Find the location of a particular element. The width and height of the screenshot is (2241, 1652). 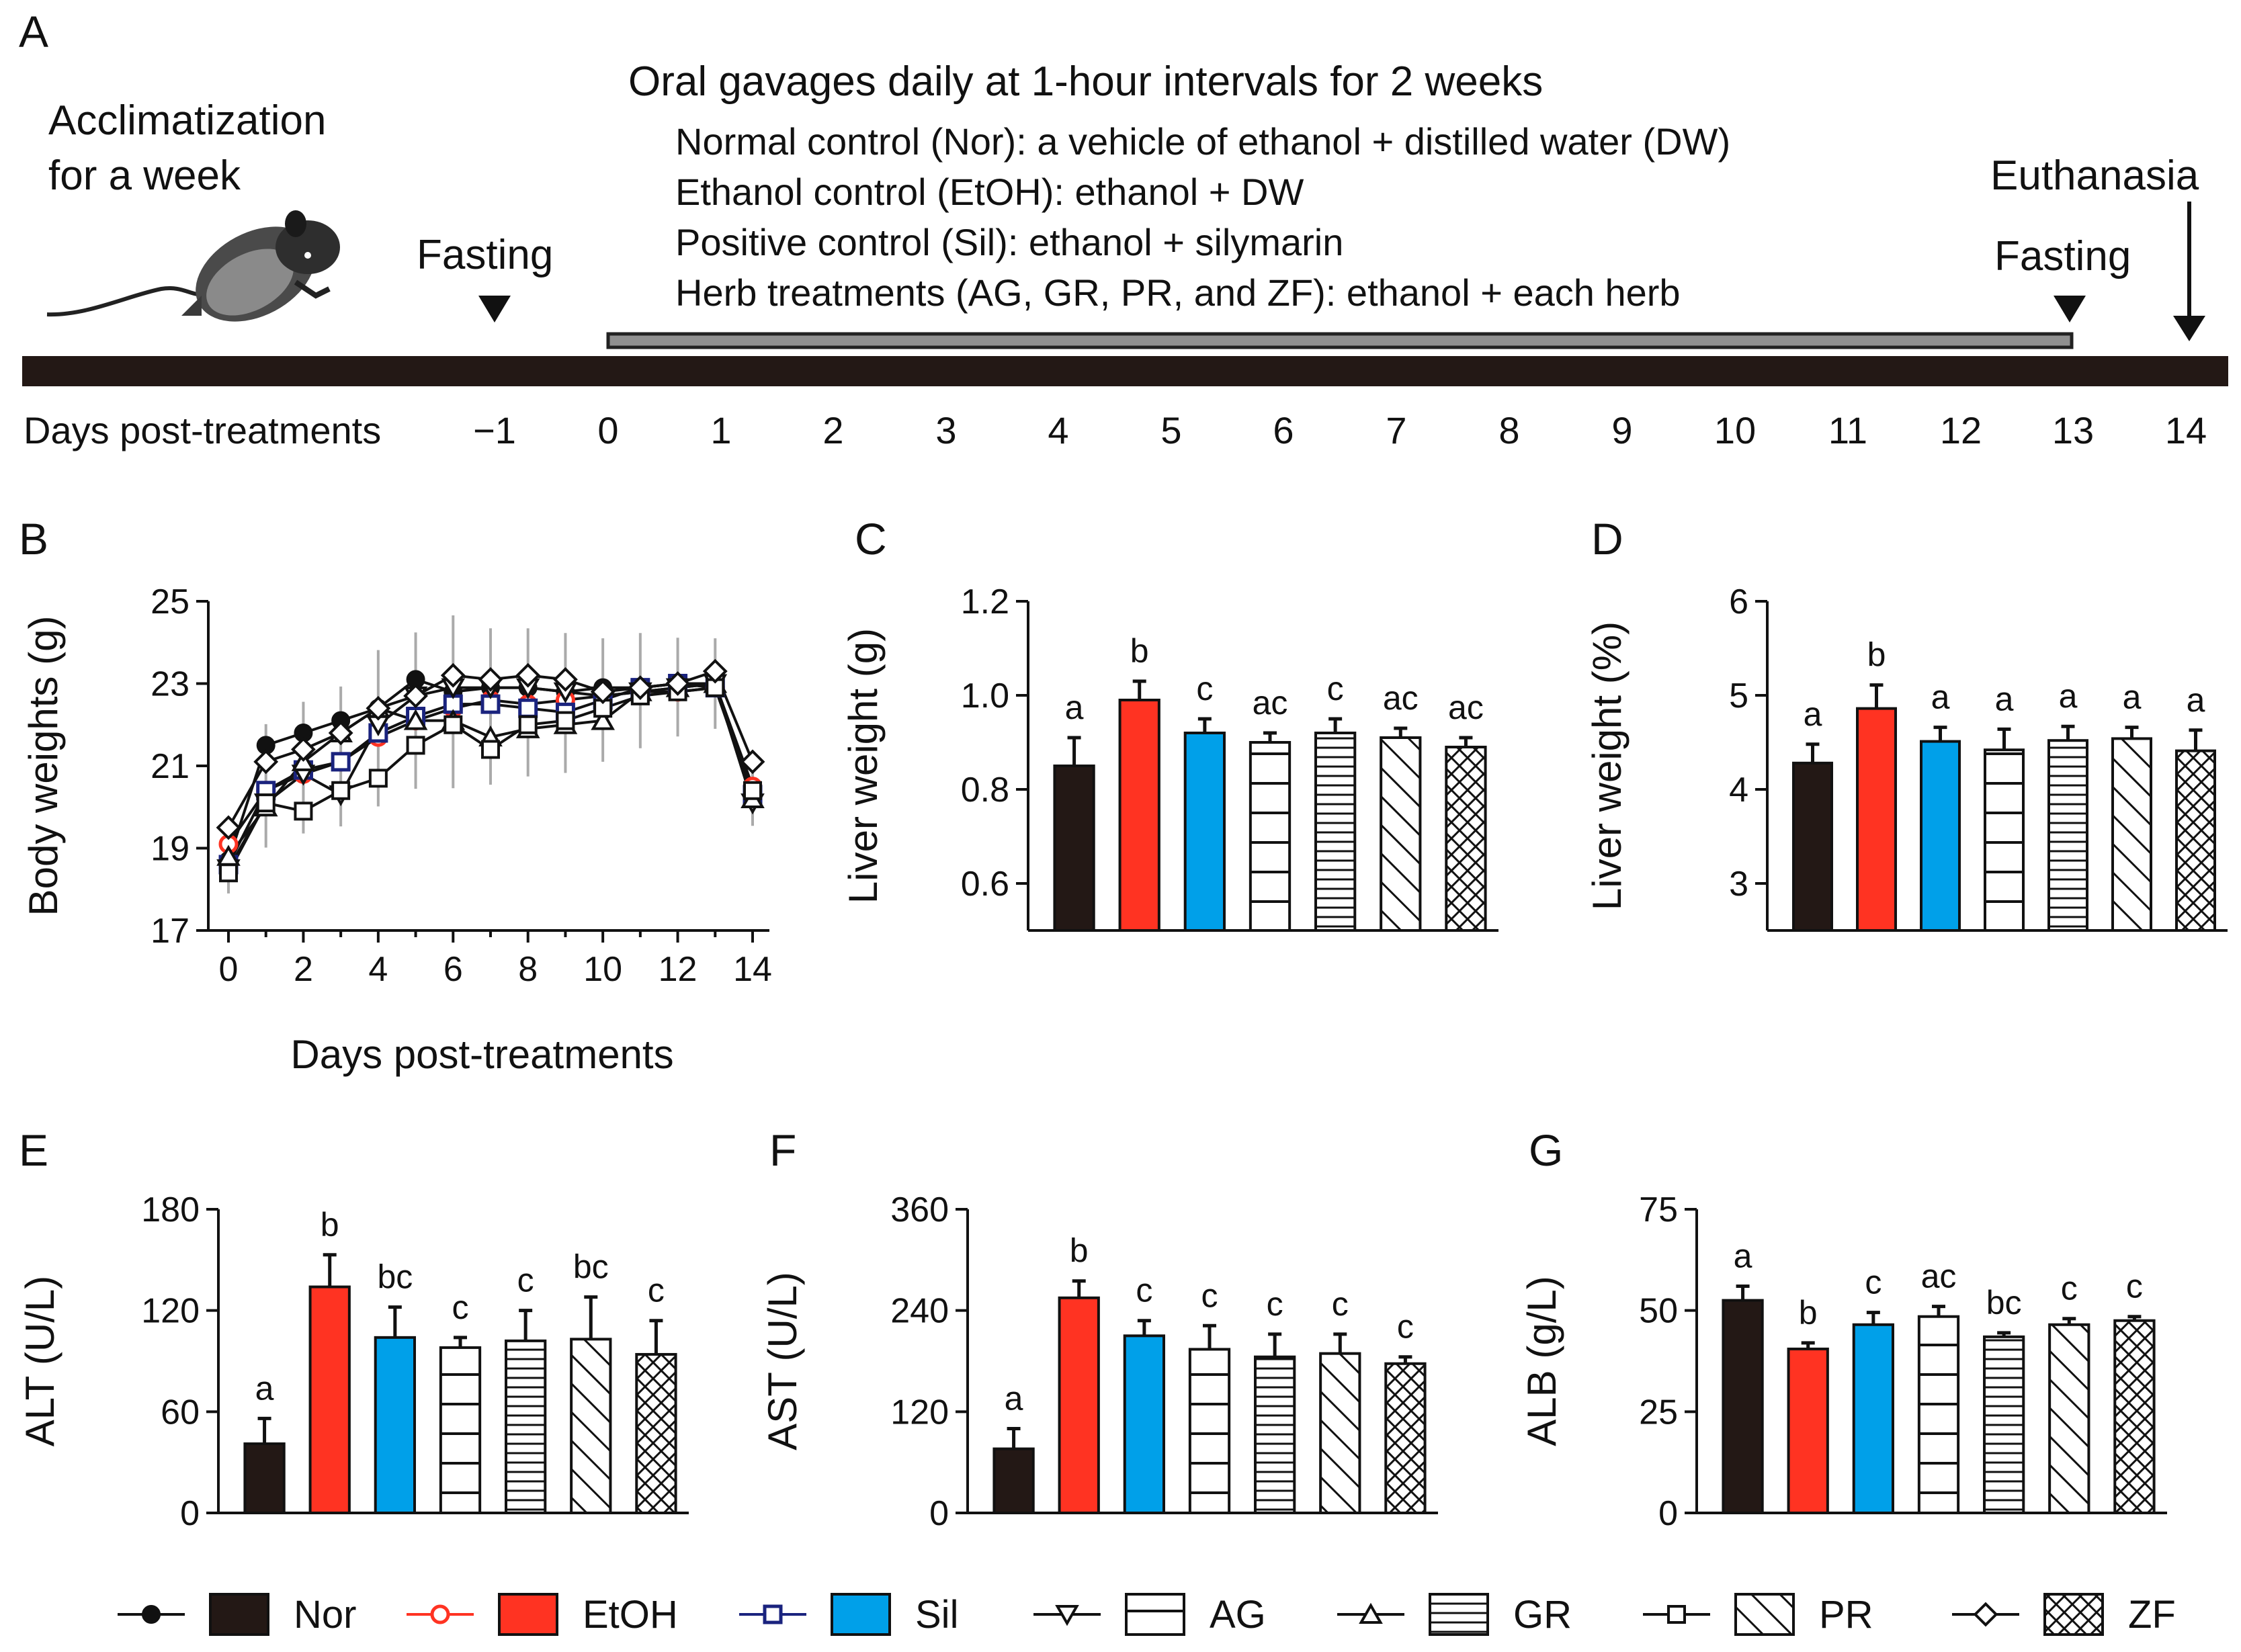

timeline-day-0: −1 is located at coordinates (494, 430).